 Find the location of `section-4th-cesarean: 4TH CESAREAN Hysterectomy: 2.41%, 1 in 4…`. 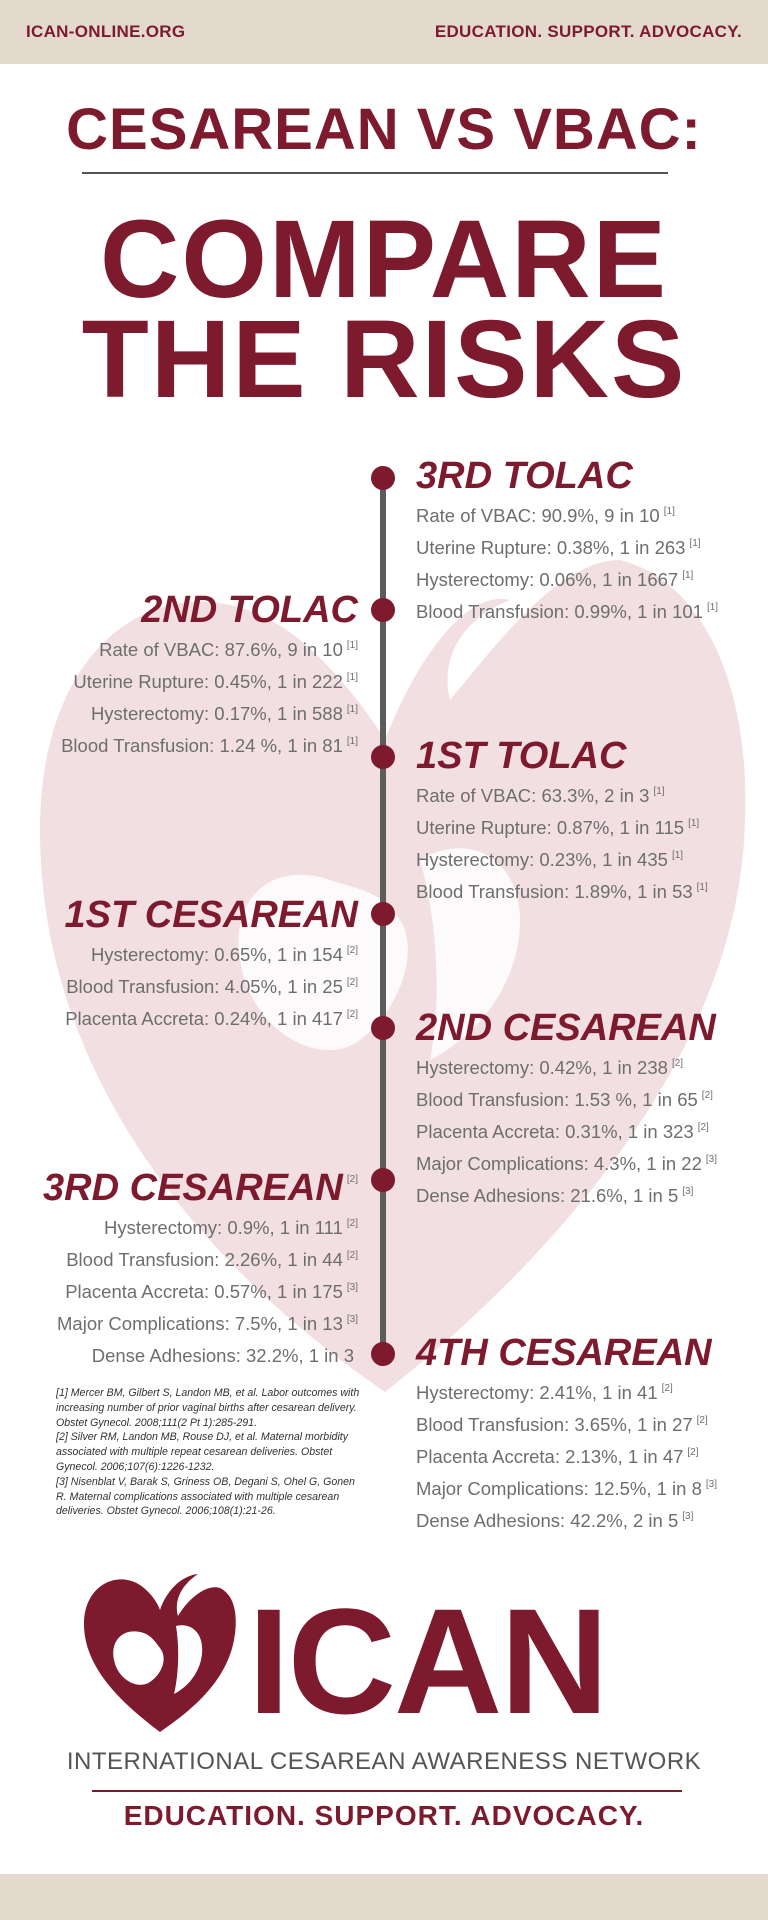

section-4th-cesarean: 4TH CESAREAN Hysterectomy: 2.41%, 1 in 4… is located at coordinates (566, 1433).